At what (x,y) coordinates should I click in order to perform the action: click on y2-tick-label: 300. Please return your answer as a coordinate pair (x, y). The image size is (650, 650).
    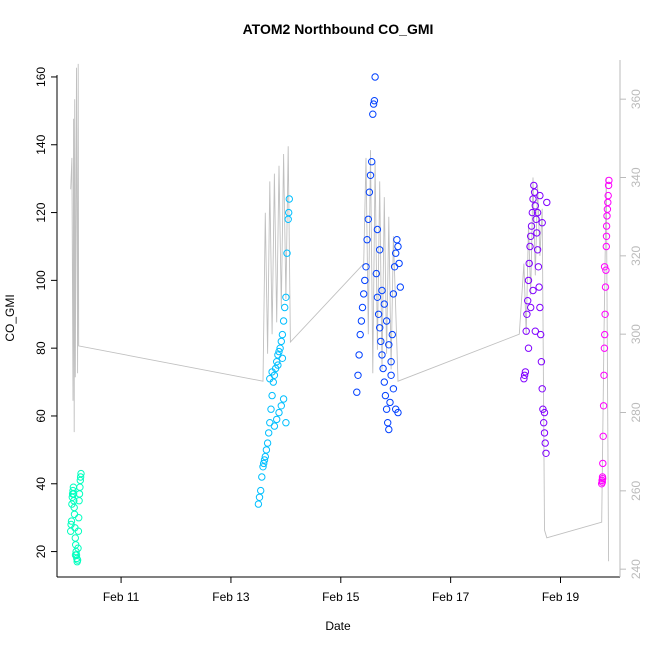
    Looking at the image, I should click on (636, 334).